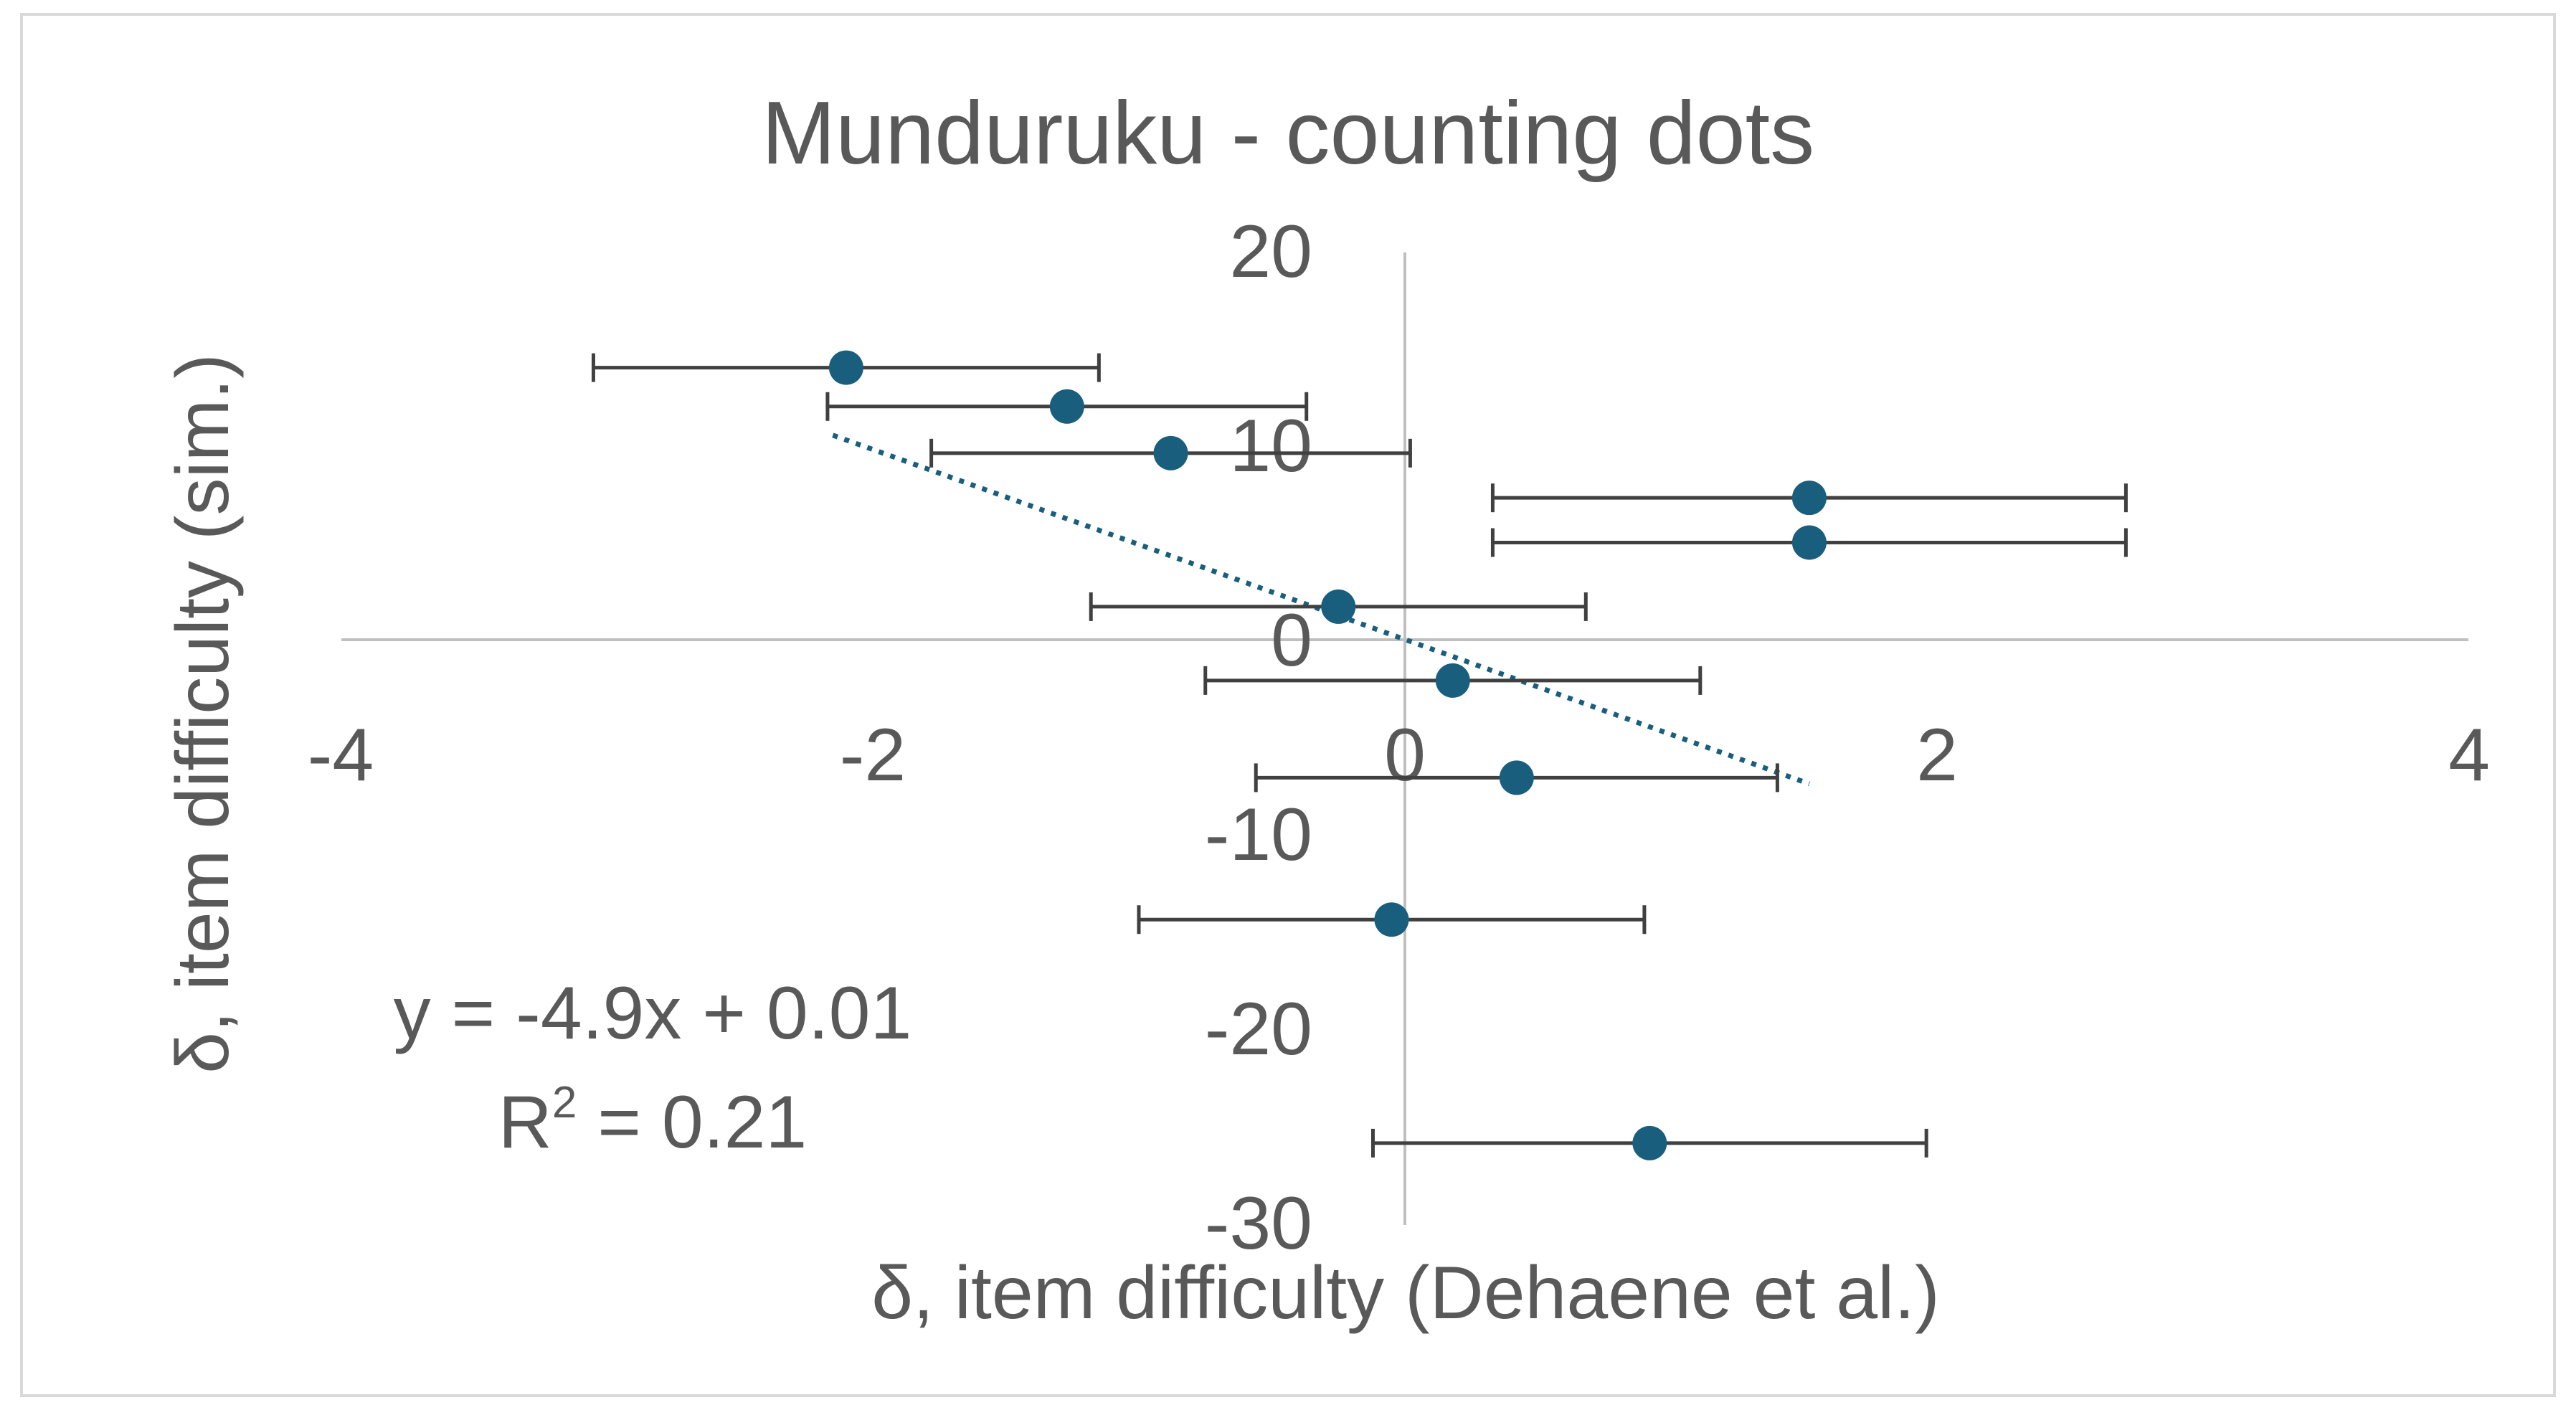 This screenshot has width=2576, height=1410. Describe the element at coordinates (653, 1121) in the screenshot. I see `r-squared-label: R2 = 0.21` at that location.